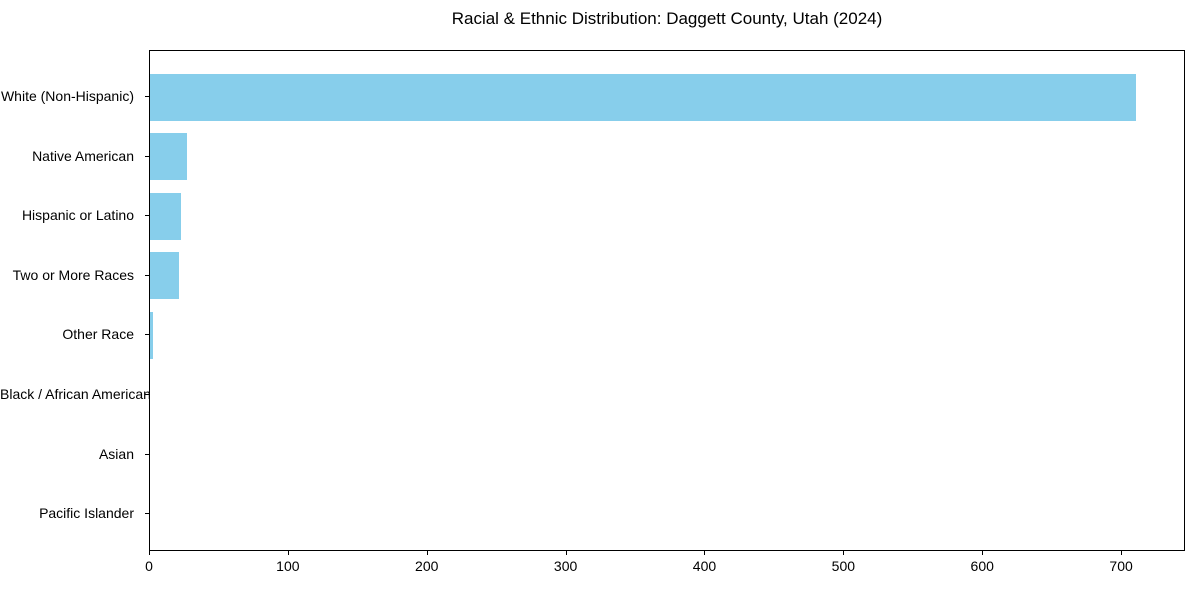 This screenshot has height=600, width=1200. Describe the element at coordinates (86, 513) in the screenshot. I see `y-axis-category-label: Pacific Islander` at that location.